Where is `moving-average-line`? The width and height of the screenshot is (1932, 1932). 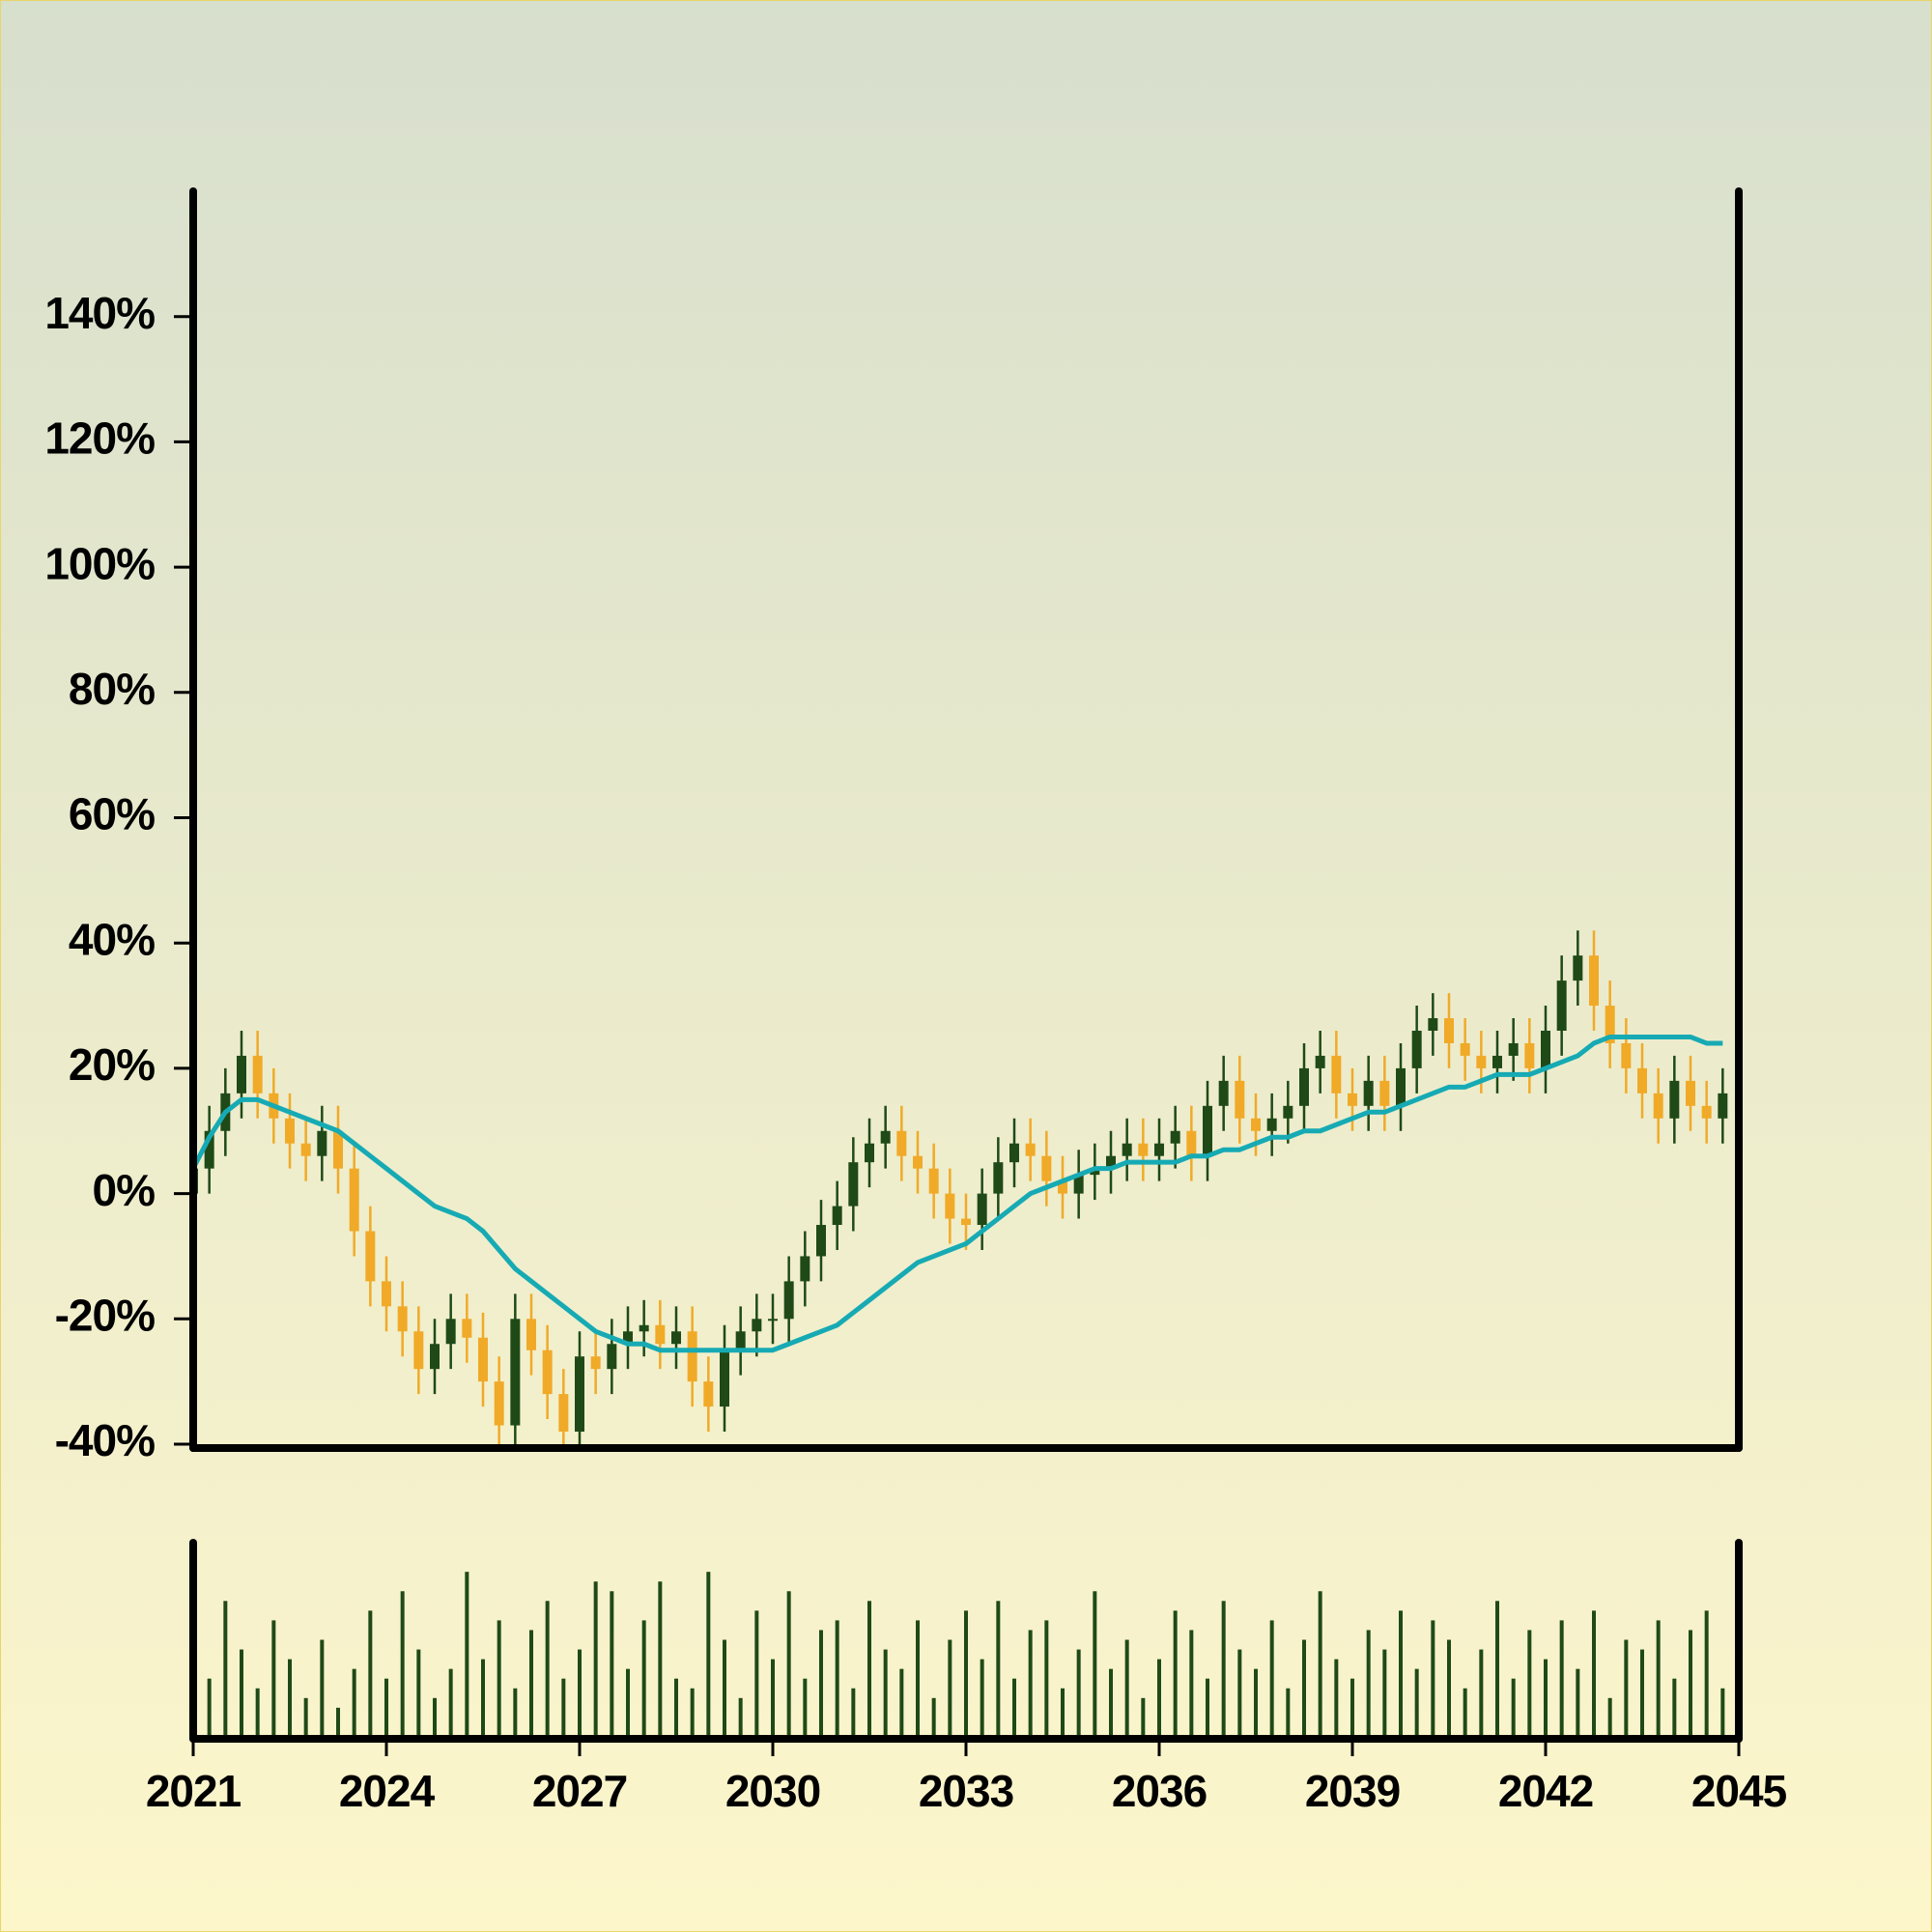 moving-average-line is located at coordinates (958, 1193).